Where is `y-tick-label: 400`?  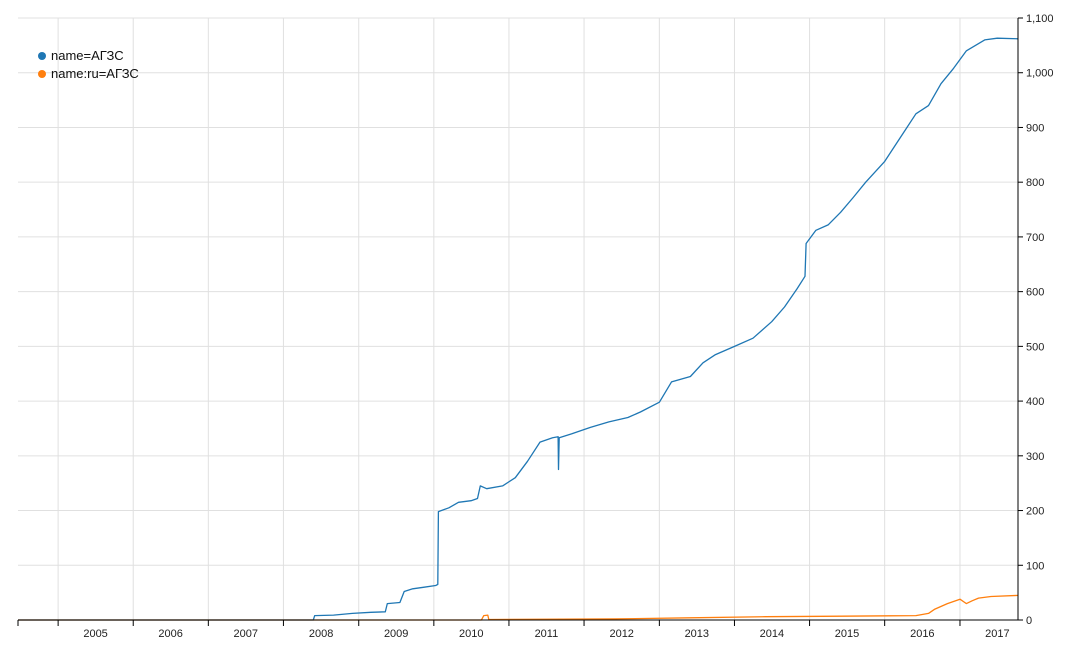 y-tick-label: 400 is located at coordinates (1035, 402).